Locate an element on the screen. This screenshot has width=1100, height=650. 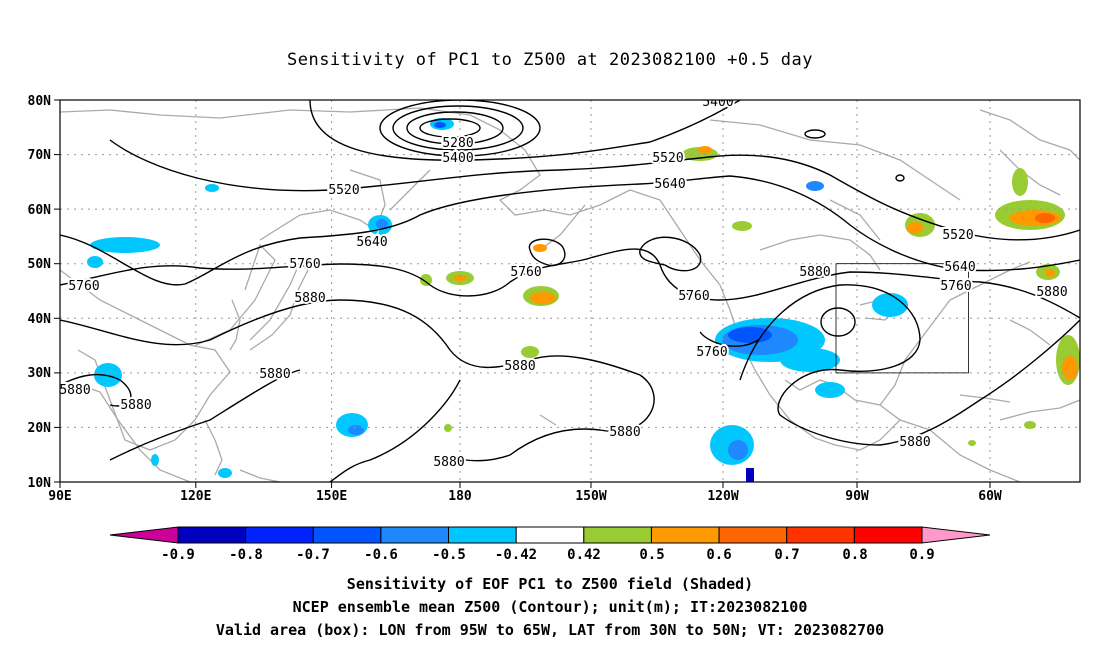
colorbar-high-extend is located at coordinates (956, 535).